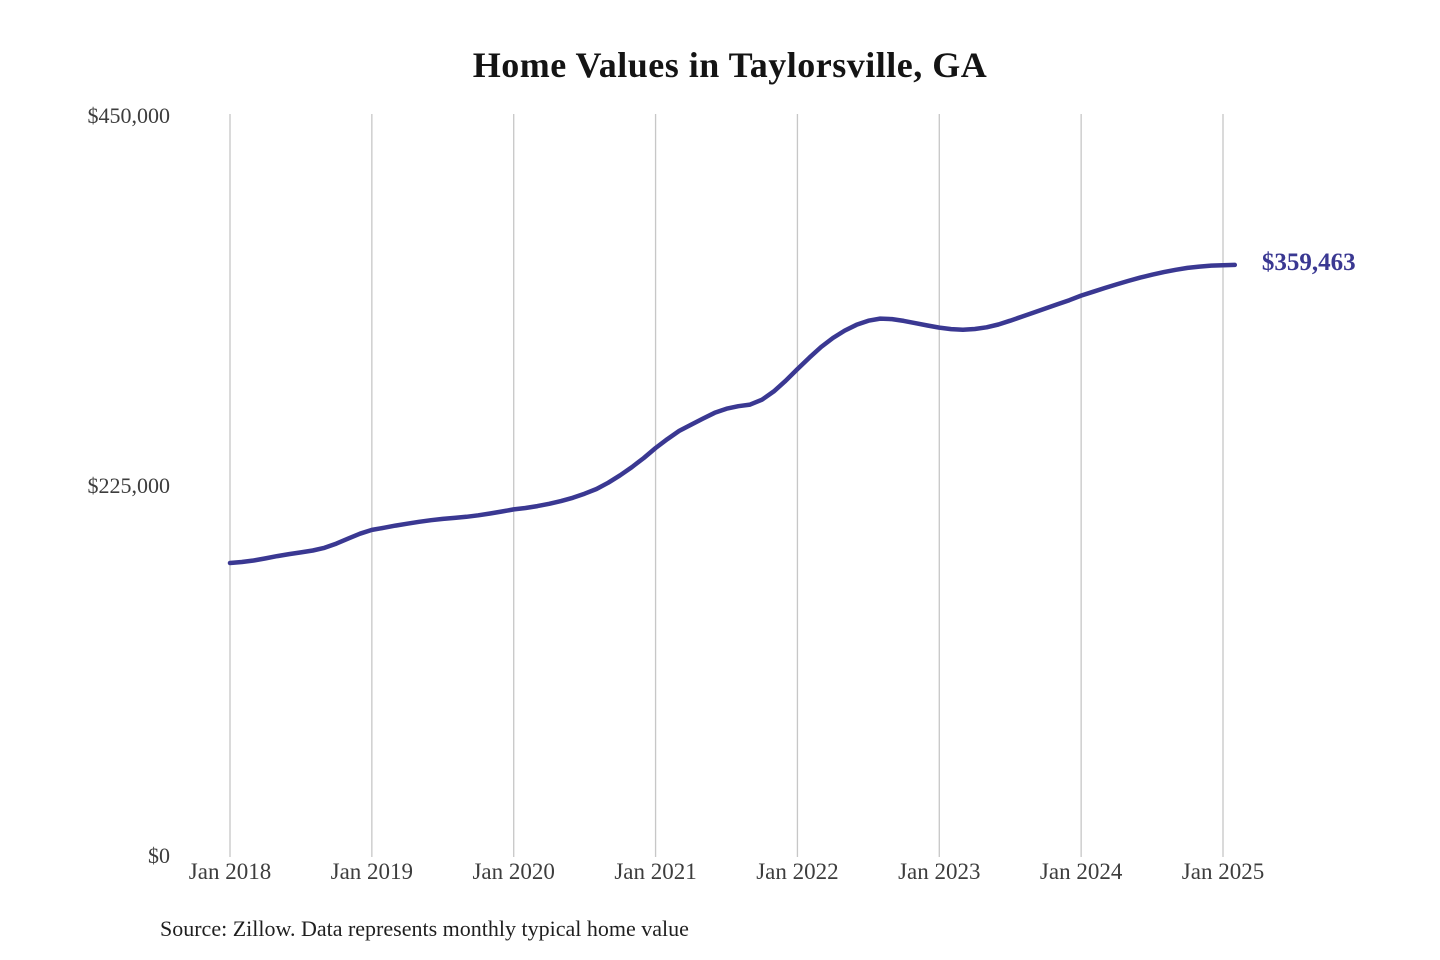  What do you see at coordinates (230, 871) in the screenshot?
I see `x-axis-label: Jan 2018` at bounding box center [230, 871].